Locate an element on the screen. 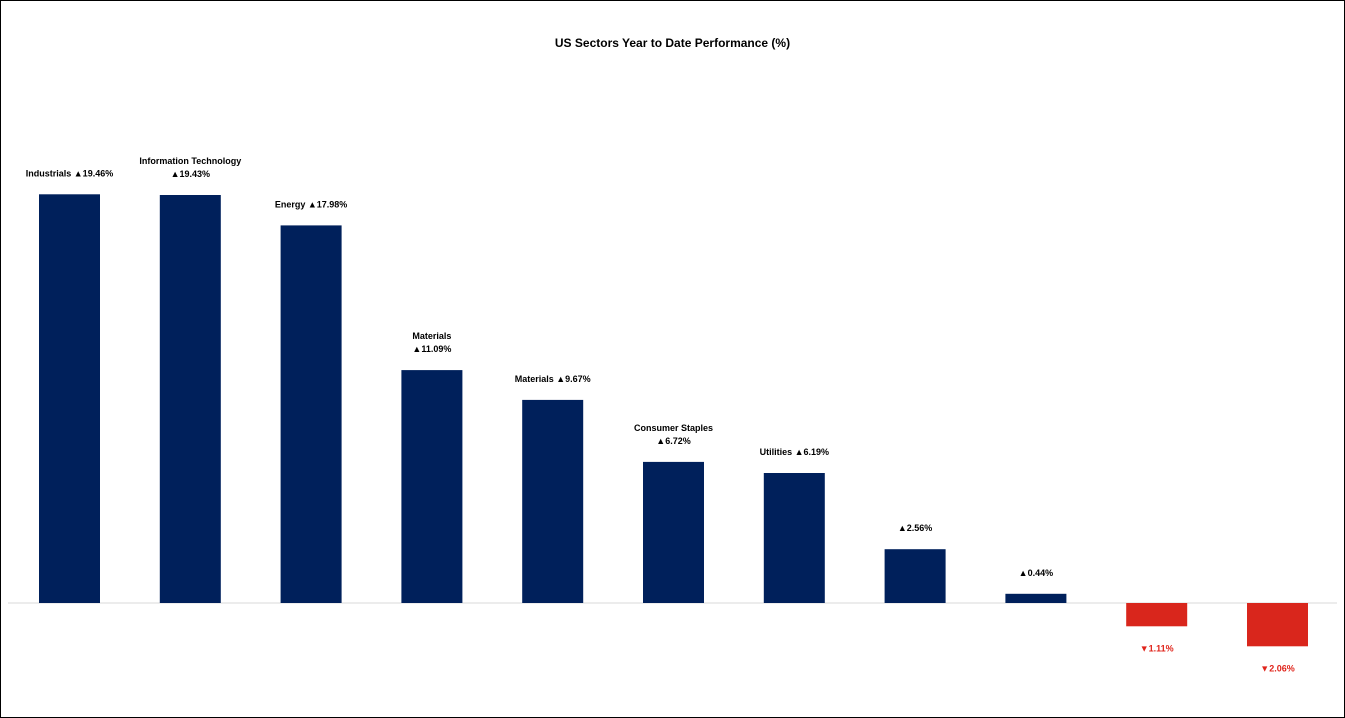 This screenshot has width=1345, height=718. data-label-1-0: Information Technology is located at coordinates (190, 161).